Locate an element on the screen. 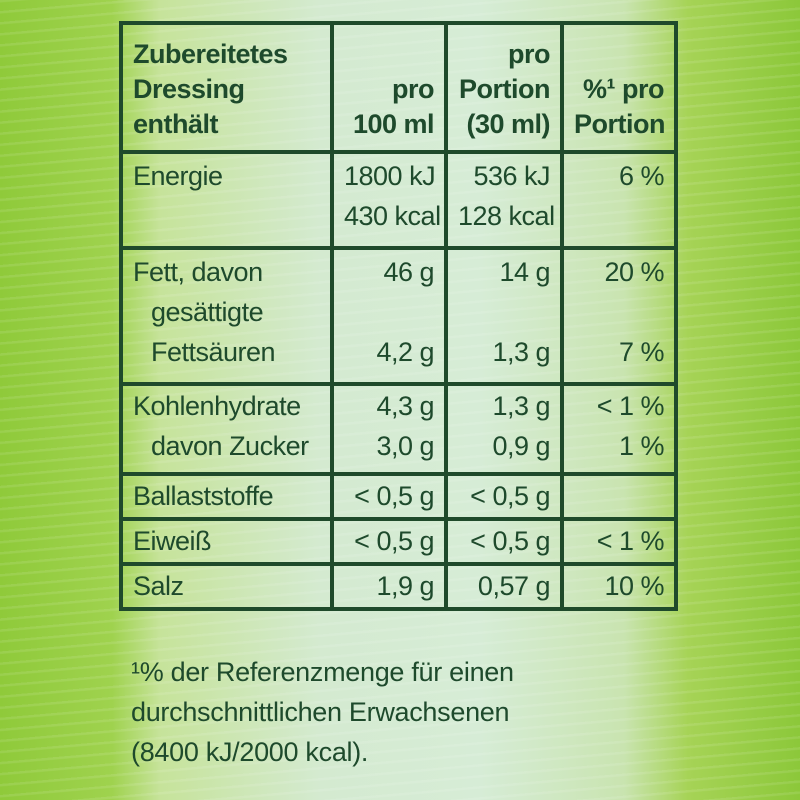 This screenshot has height=800, width=800. salt-percent: 10 % is located at coordinates (619, 586).